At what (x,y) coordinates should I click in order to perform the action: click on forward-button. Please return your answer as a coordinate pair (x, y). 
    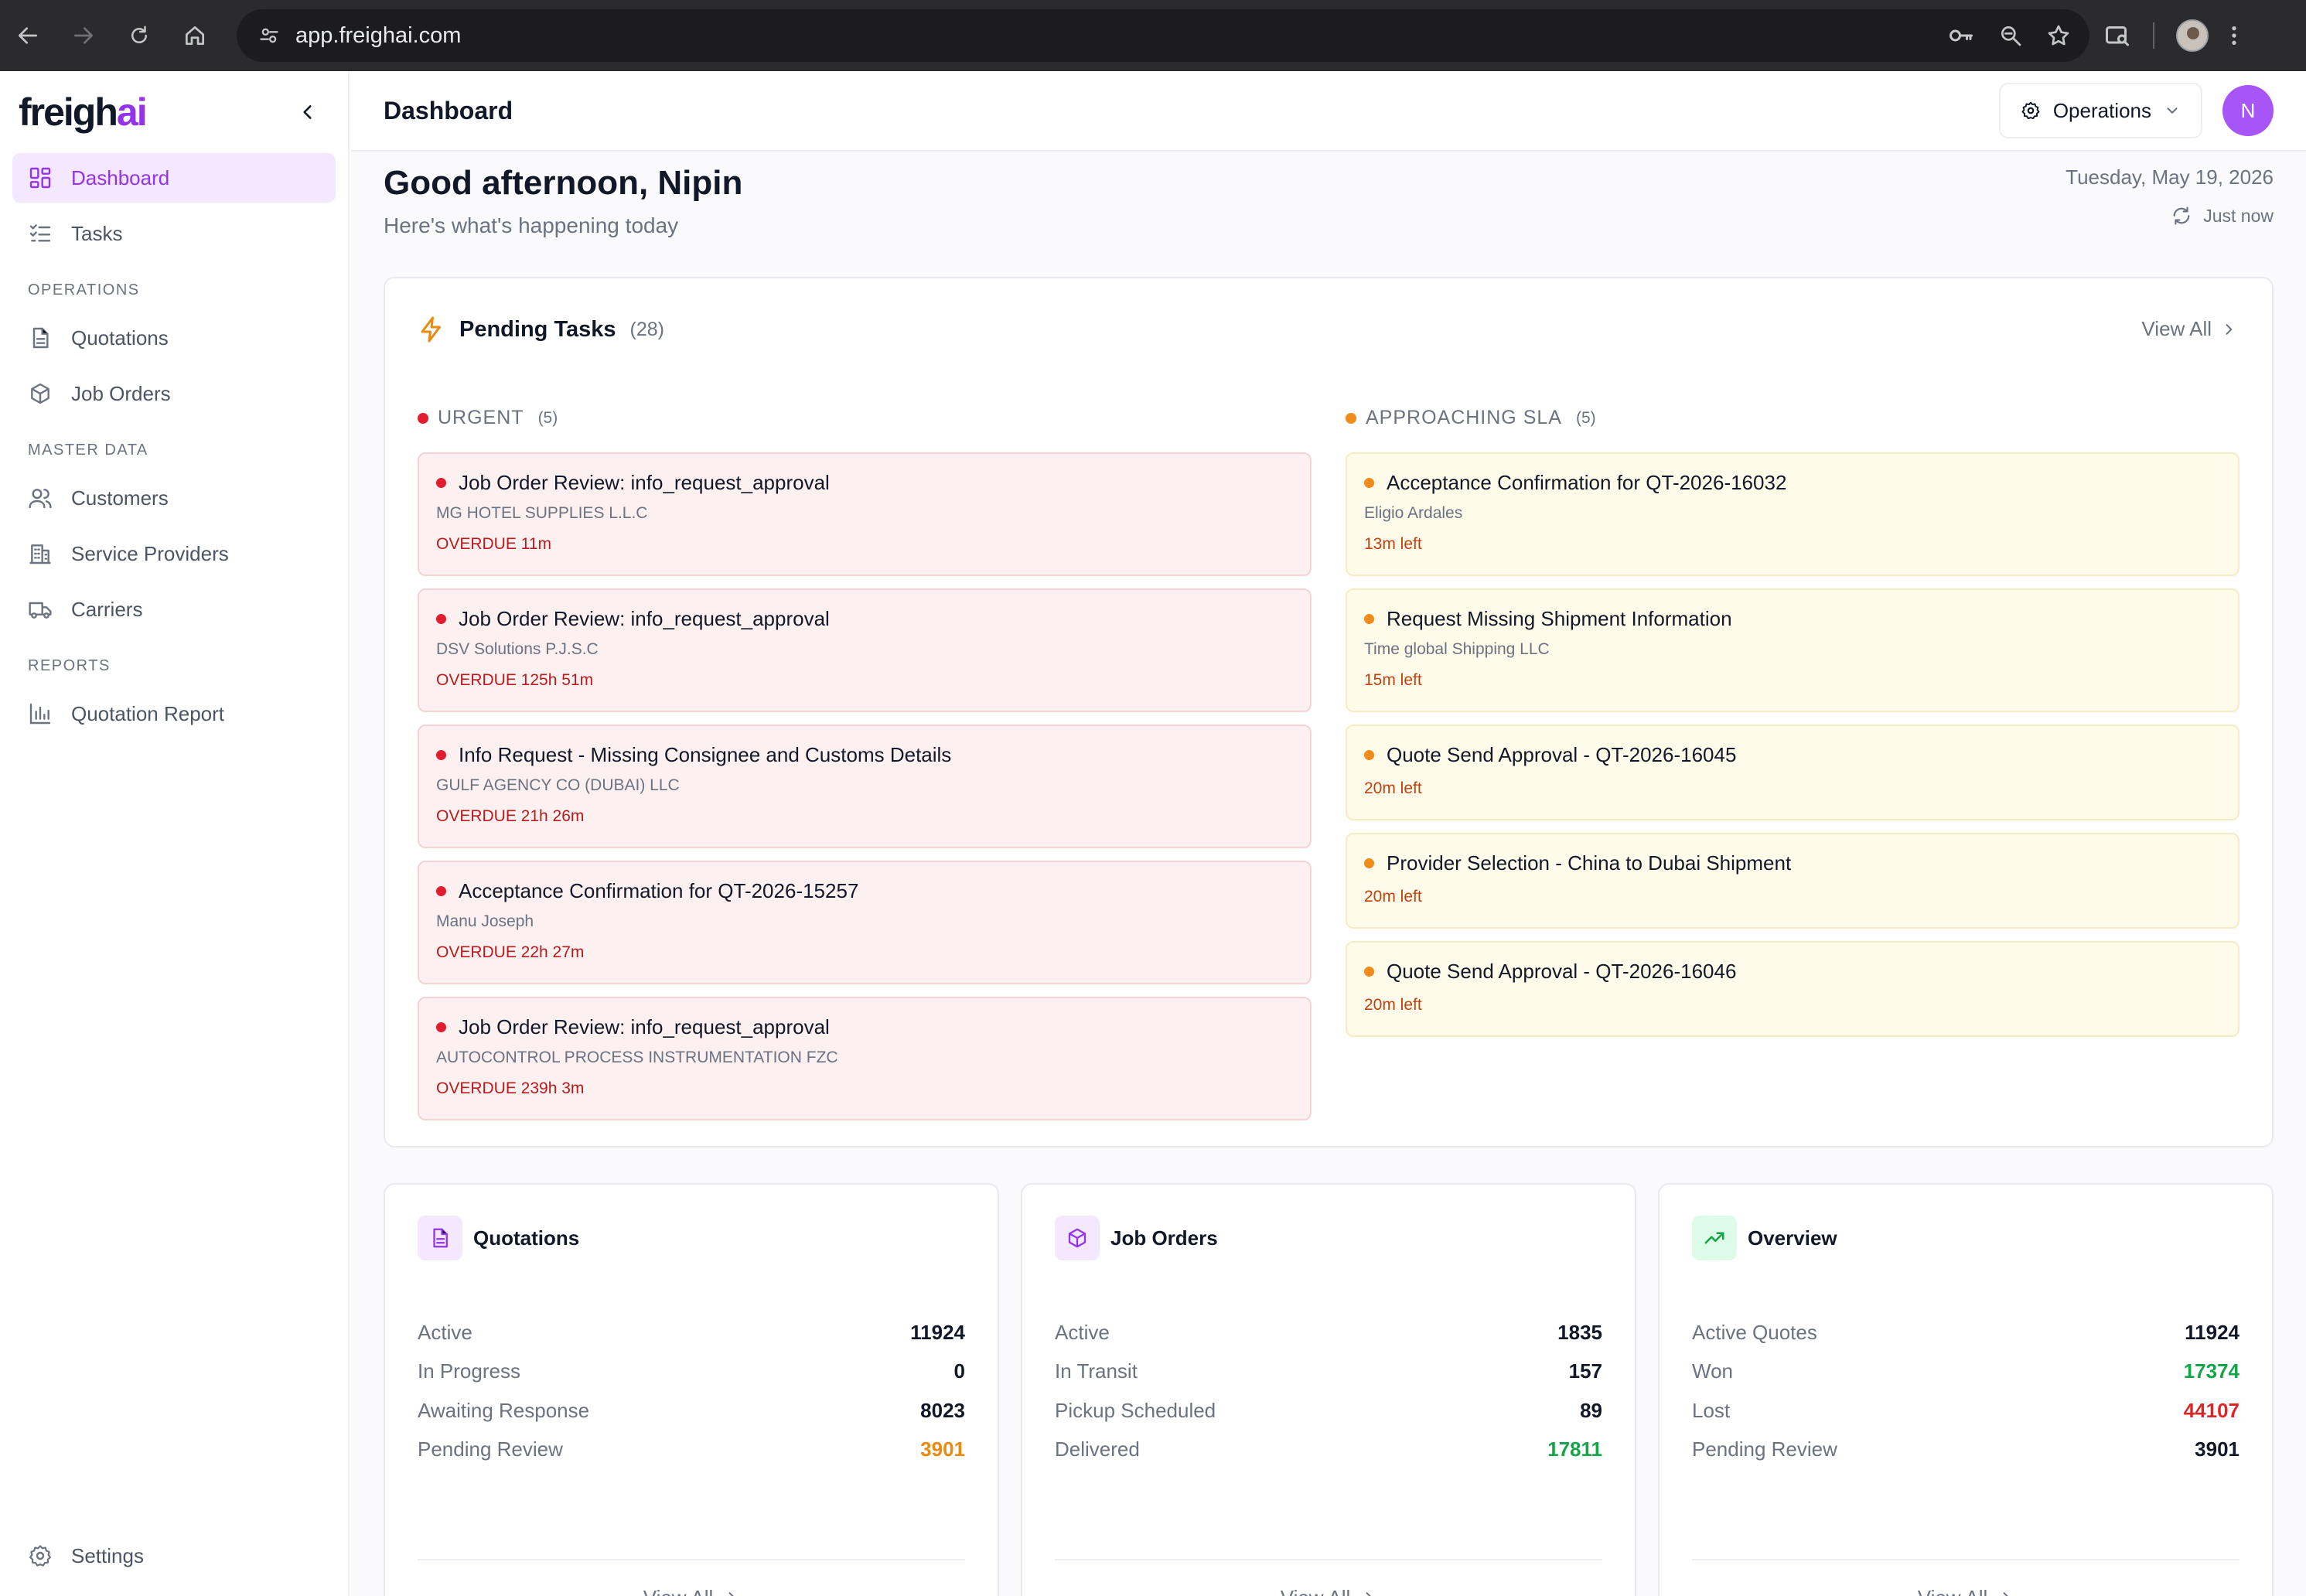
    Looking at the image, I should click on (83, 35).